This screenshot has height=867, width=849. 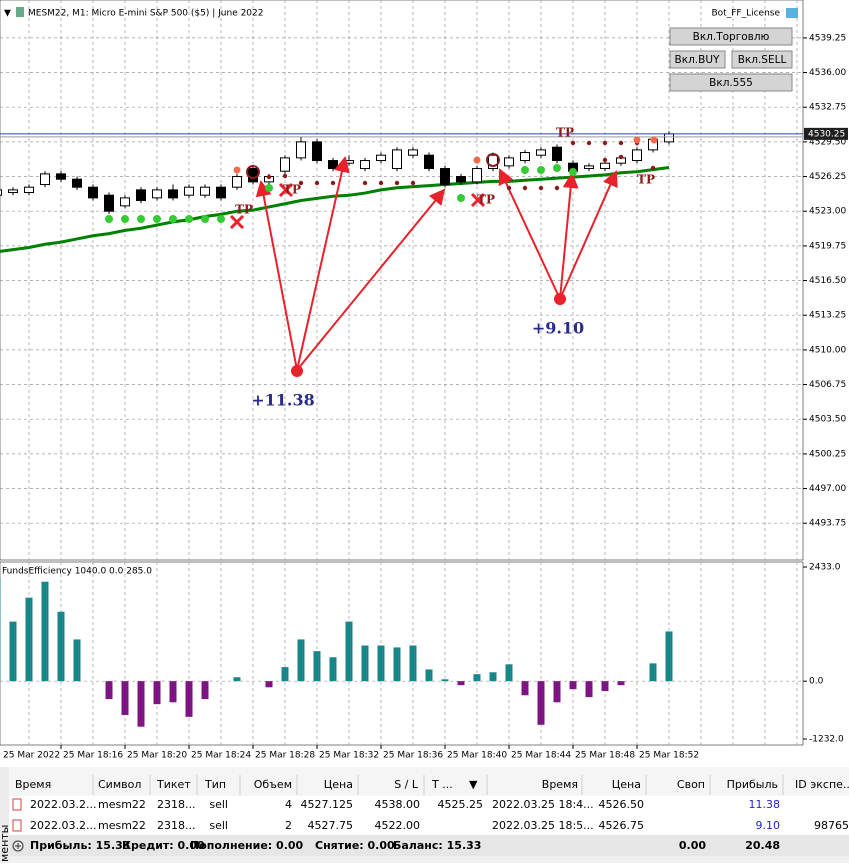 I want to click on status-strip, so click(x=424, y=859).